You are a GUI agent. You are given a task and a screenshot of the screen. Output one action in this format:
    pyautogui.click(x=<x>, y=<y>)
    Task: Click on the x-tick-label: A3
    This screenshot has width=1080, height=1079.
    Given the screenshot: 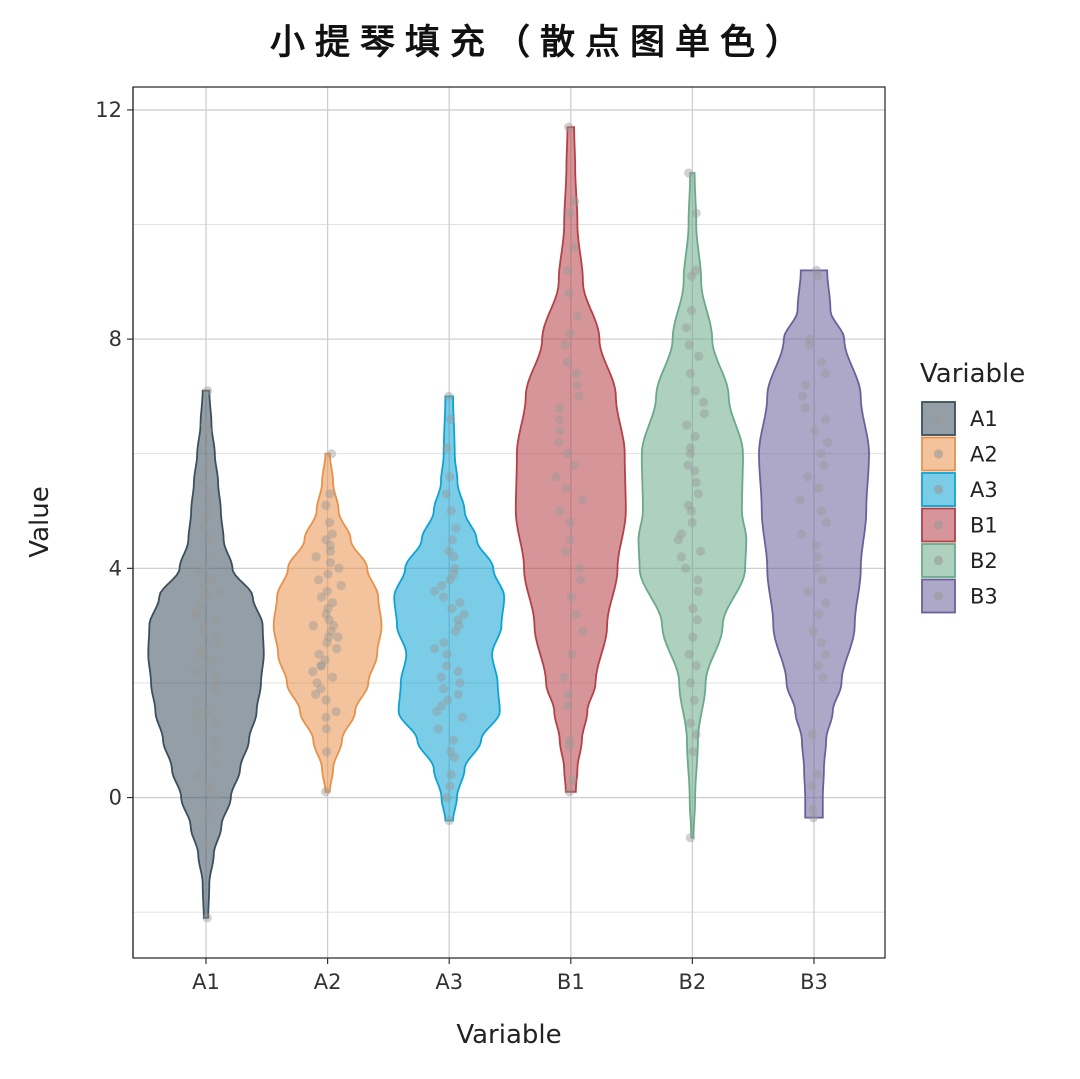 What is the action you would take?
    pyautogui.click(x=449, y=982)
    